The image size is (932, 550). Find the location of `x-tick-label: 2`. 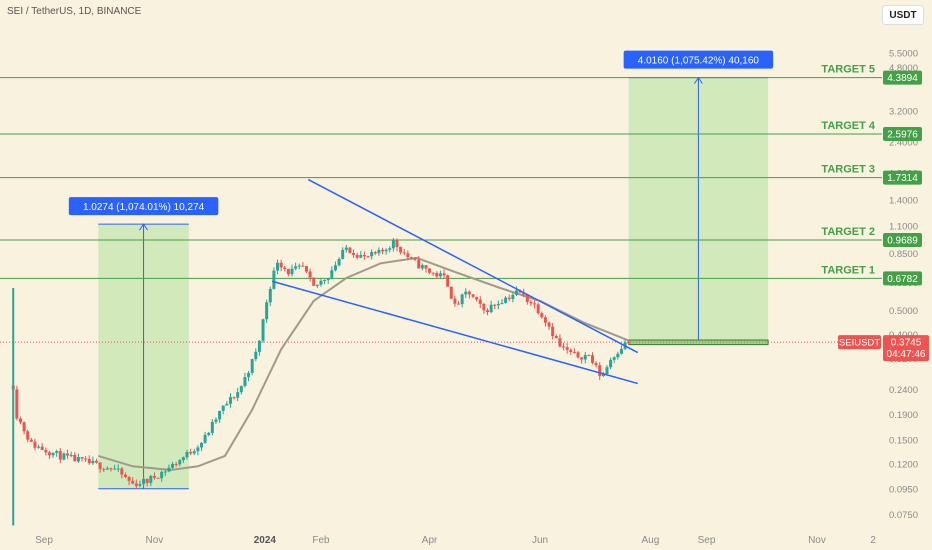

x-tick-label: 2 is located at coordinates (873, 540).